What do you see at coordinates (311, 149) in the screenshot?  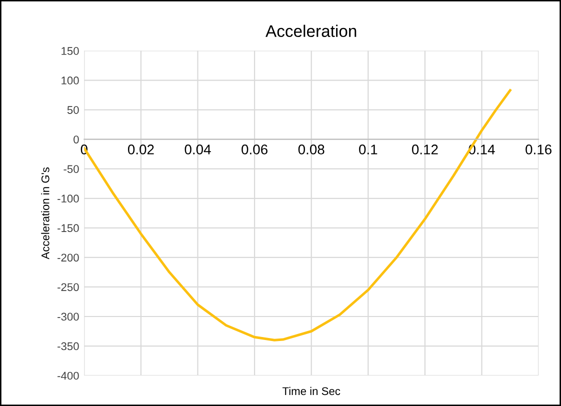 I see `x-tick-label: 0.08` at bounding box center [311, 149].